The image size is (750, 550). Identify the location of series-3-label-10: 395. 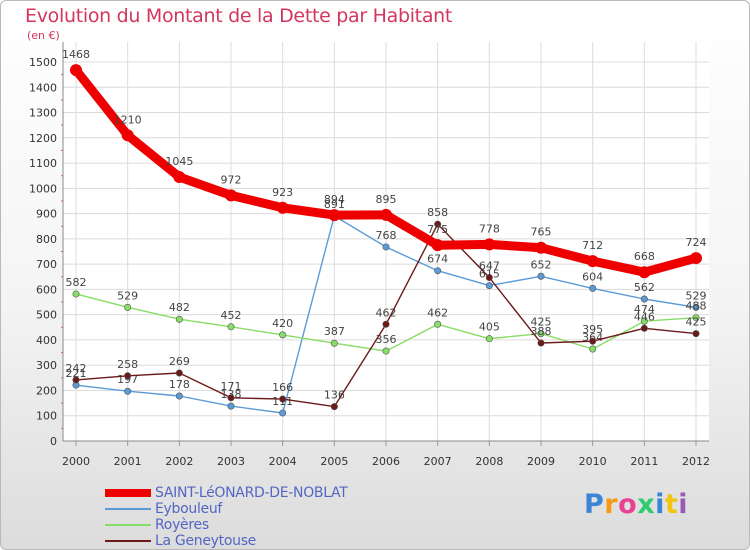
(592, 329).